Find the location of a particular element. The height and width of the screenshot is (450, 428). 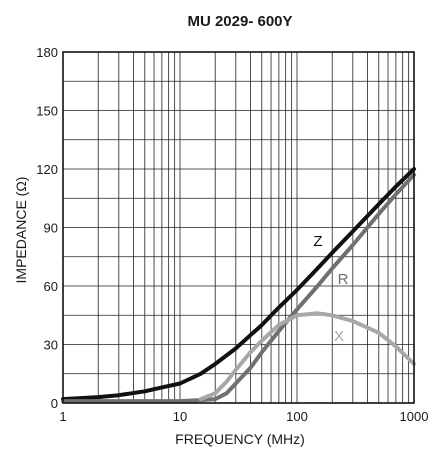

series-label-x: X is located at coordinates (339, 336).